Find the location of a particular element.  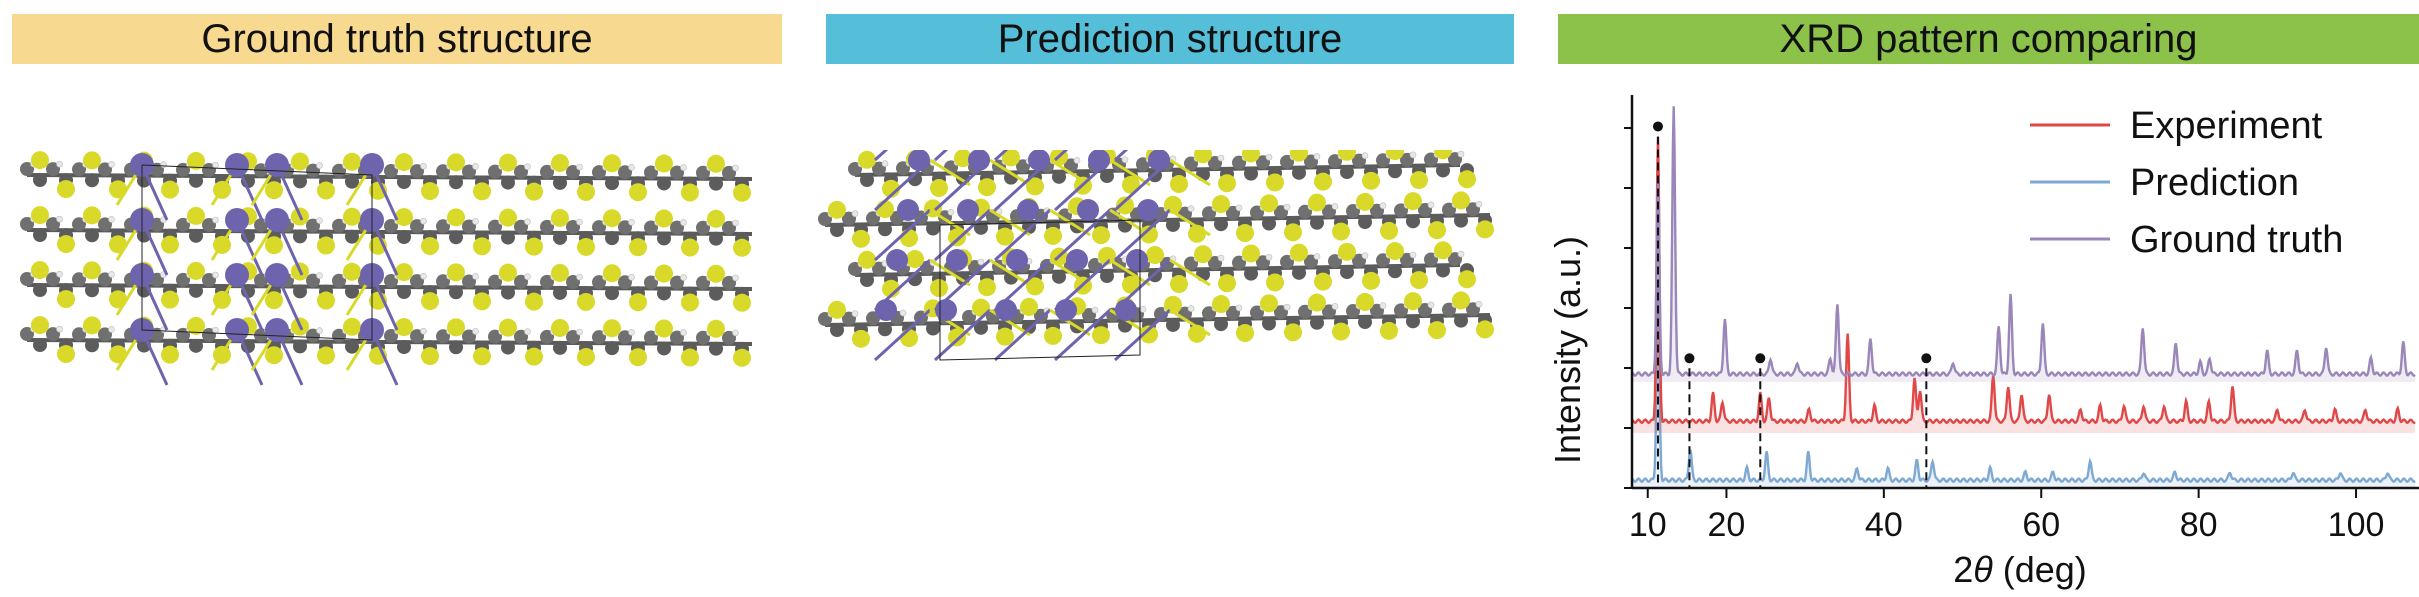

legend-label: Ground truth is located at coordinates (2236, 240).